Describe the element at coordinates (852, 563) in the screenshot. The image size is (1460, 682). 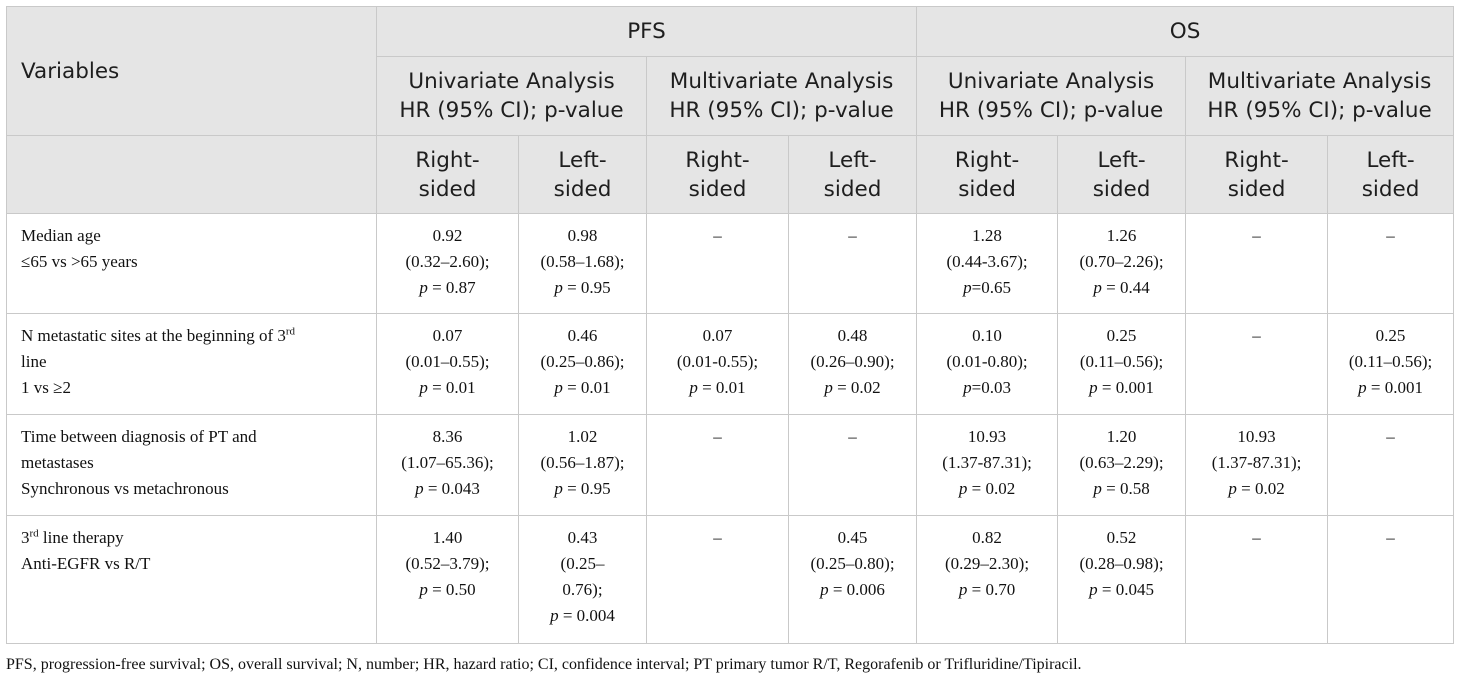
I see `value-line: (0.25–0.80);` at that location.